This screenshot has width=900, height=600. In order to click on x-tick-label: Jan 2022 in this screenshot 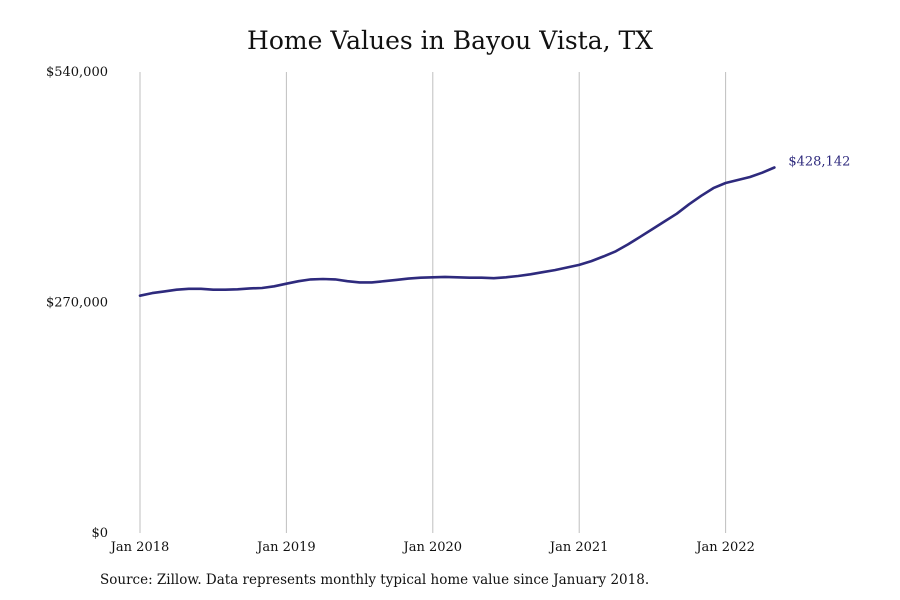, I will do `click(724, 547)`.